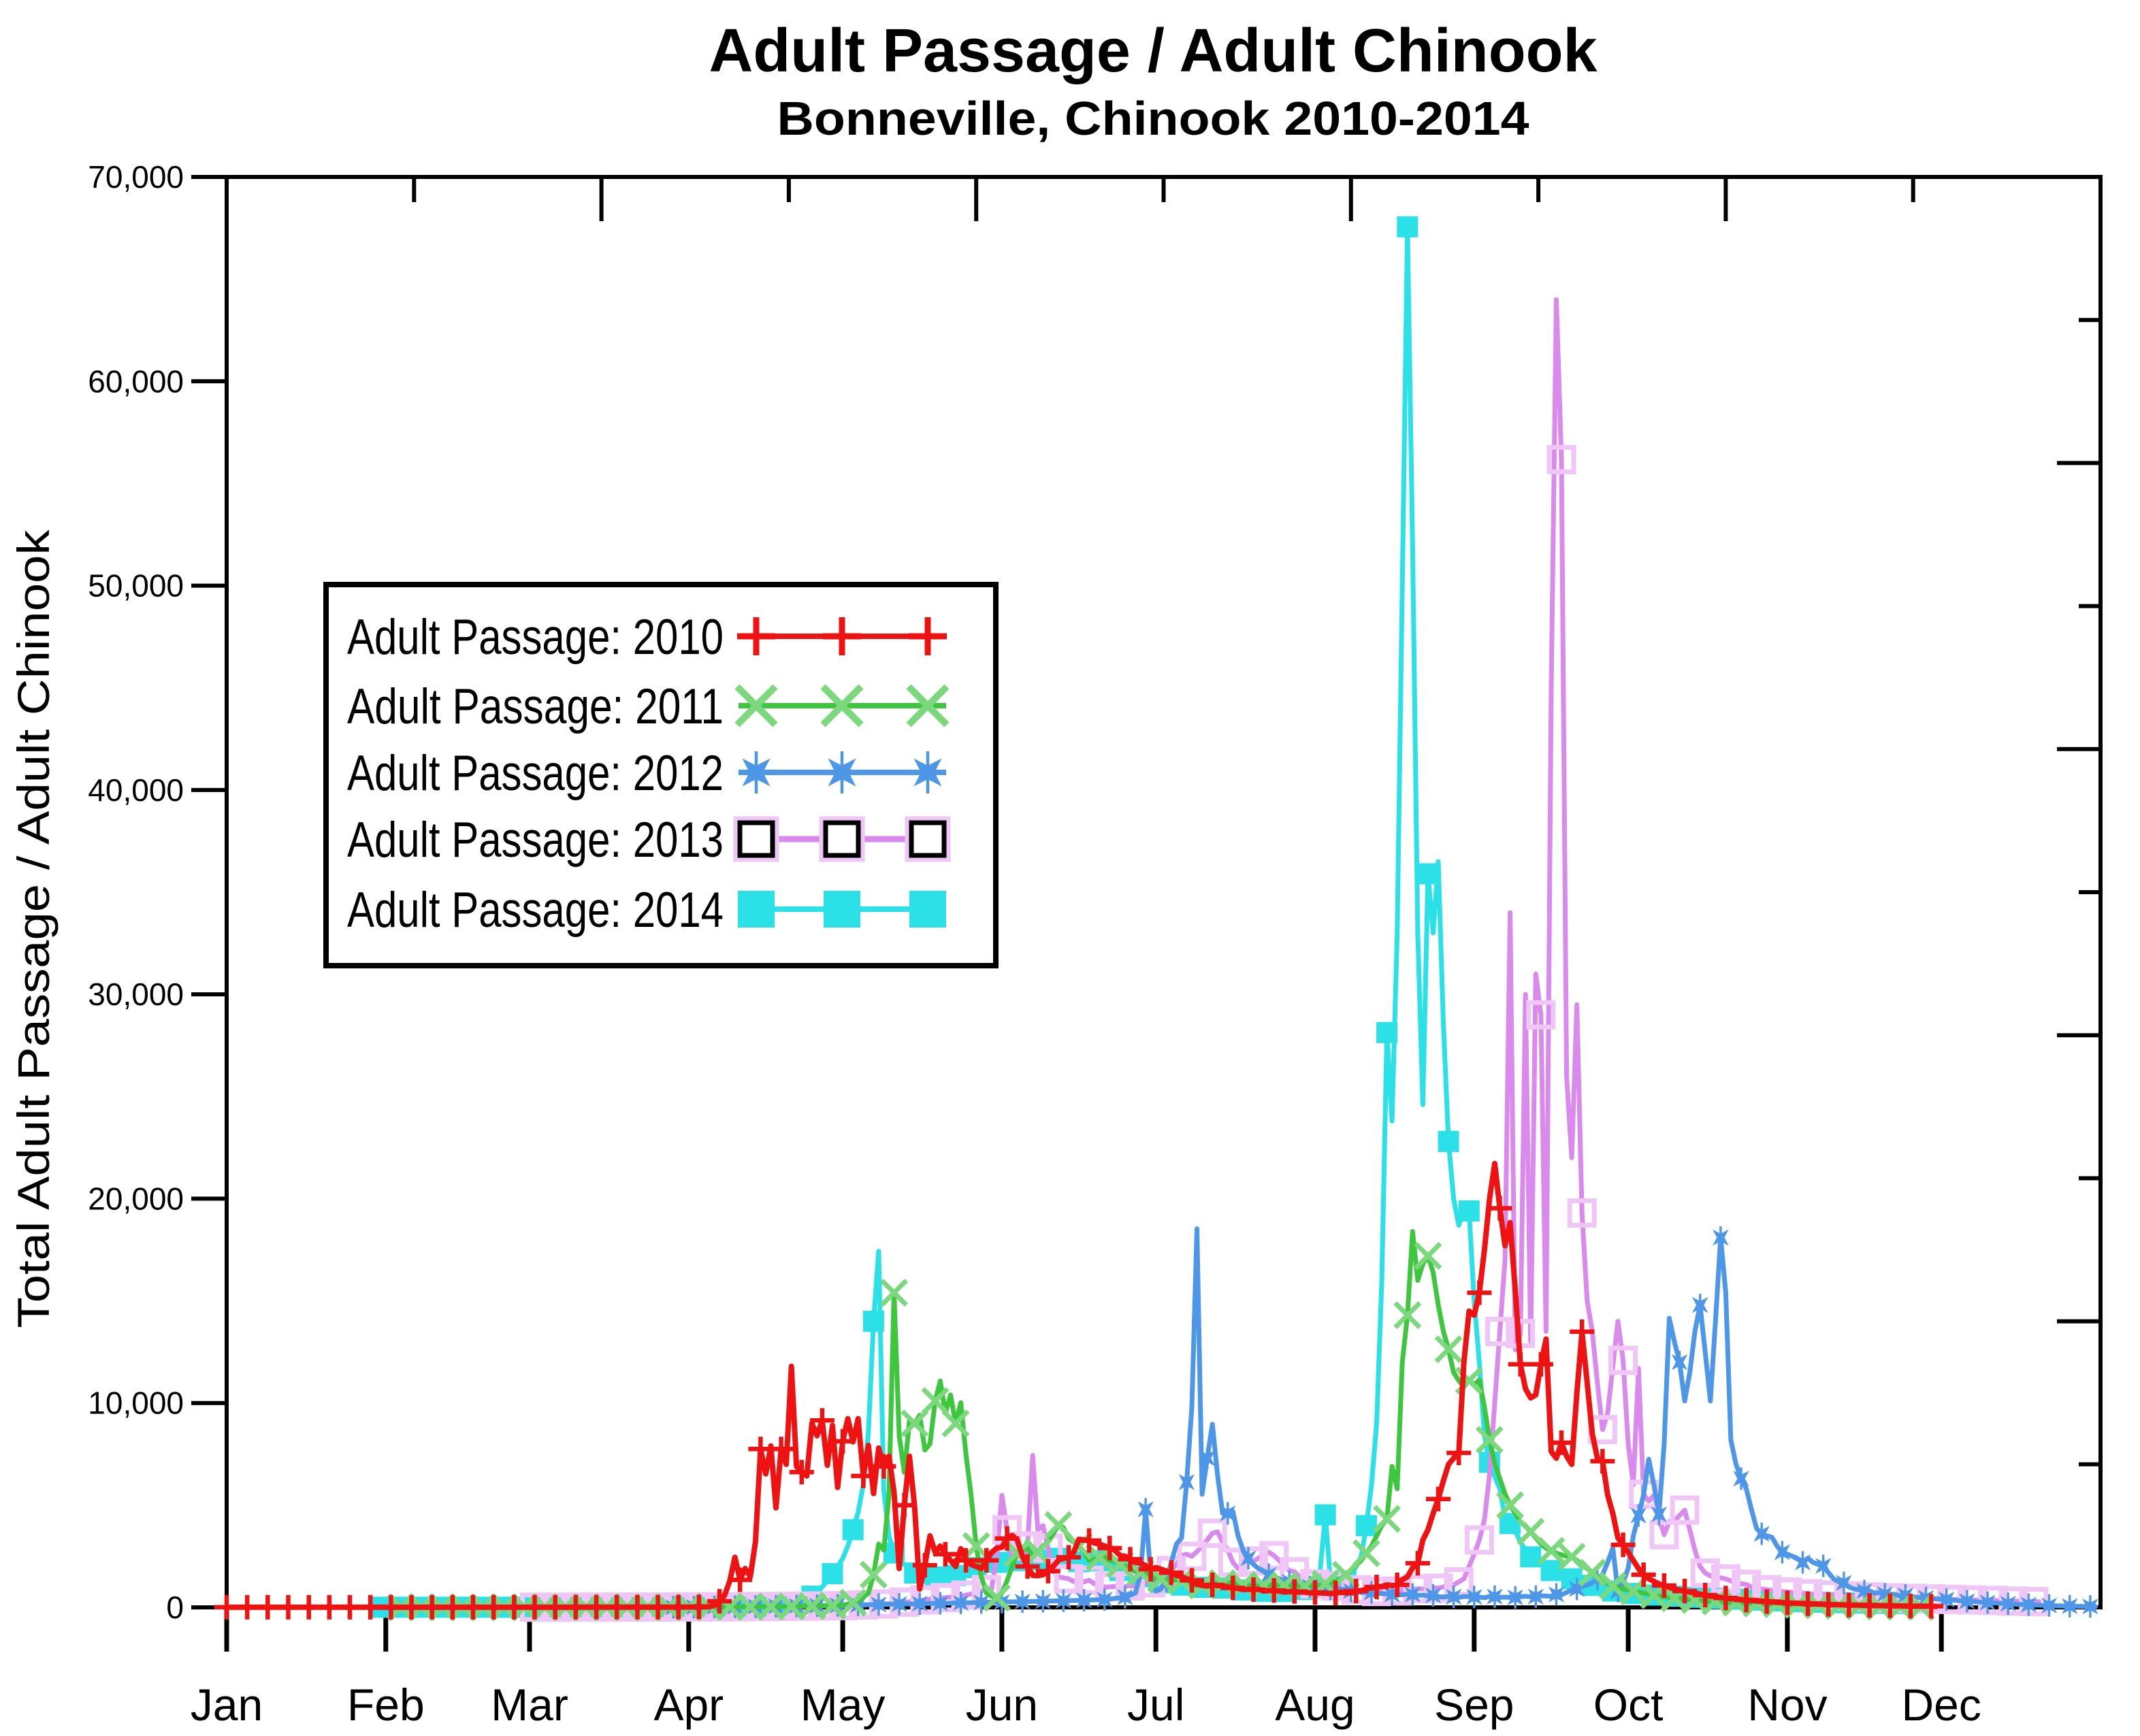  Describe the element at coordinates (136, 994) in the screenshot. I see `svg-text: 30,000` at that location.